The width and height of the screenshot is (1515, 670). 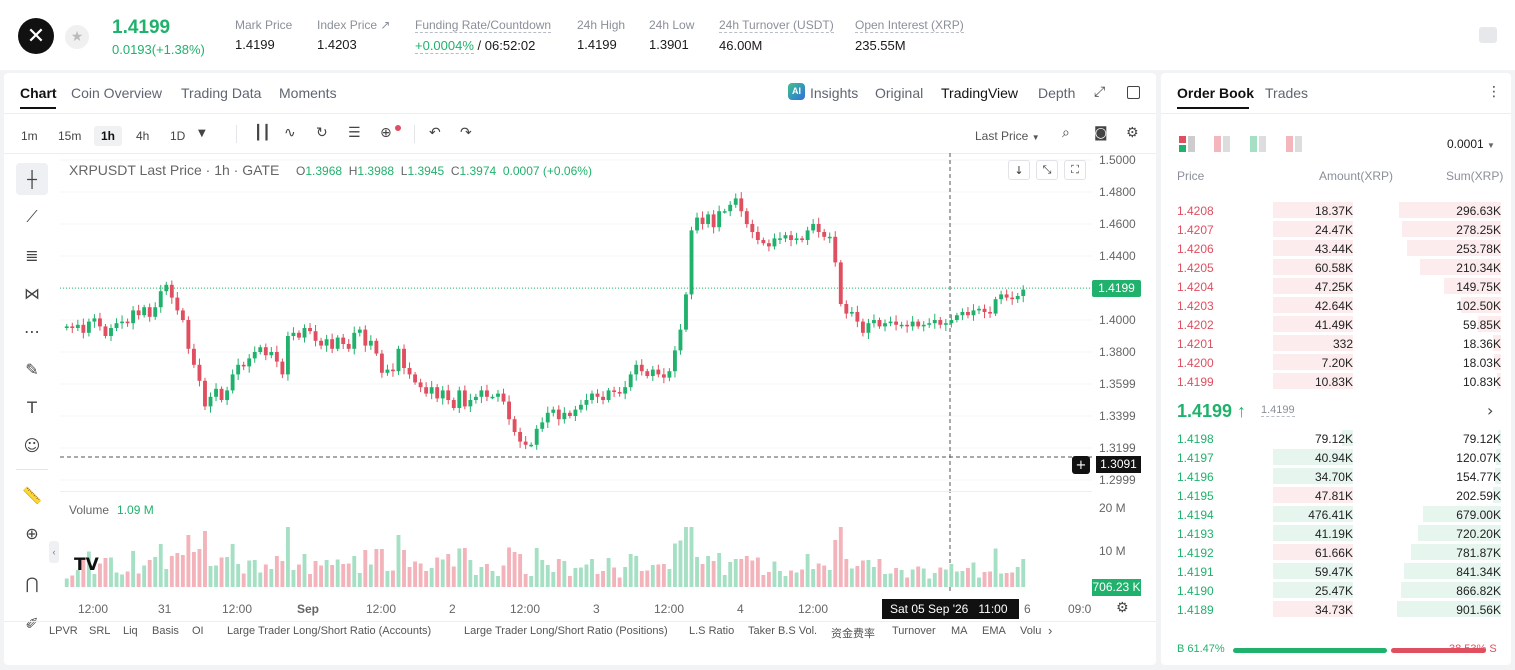 What do you see at coordinates (32, 255) in the screenshot?
I see `fib-tool-icon: ≣` at bounding box center [32, 255].